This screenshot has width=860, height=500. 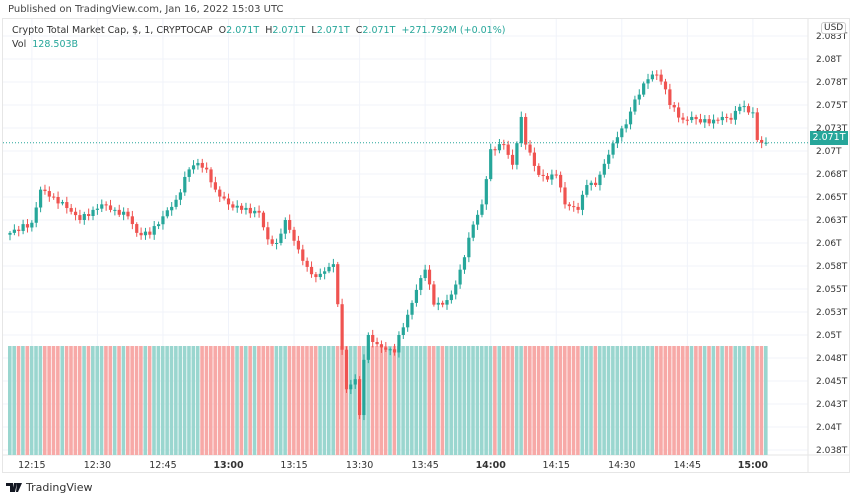 What do you see at coordinates (379, 30) in the screenshot?
I see `close-value: 2.071T` at bounding box center [379, 30].